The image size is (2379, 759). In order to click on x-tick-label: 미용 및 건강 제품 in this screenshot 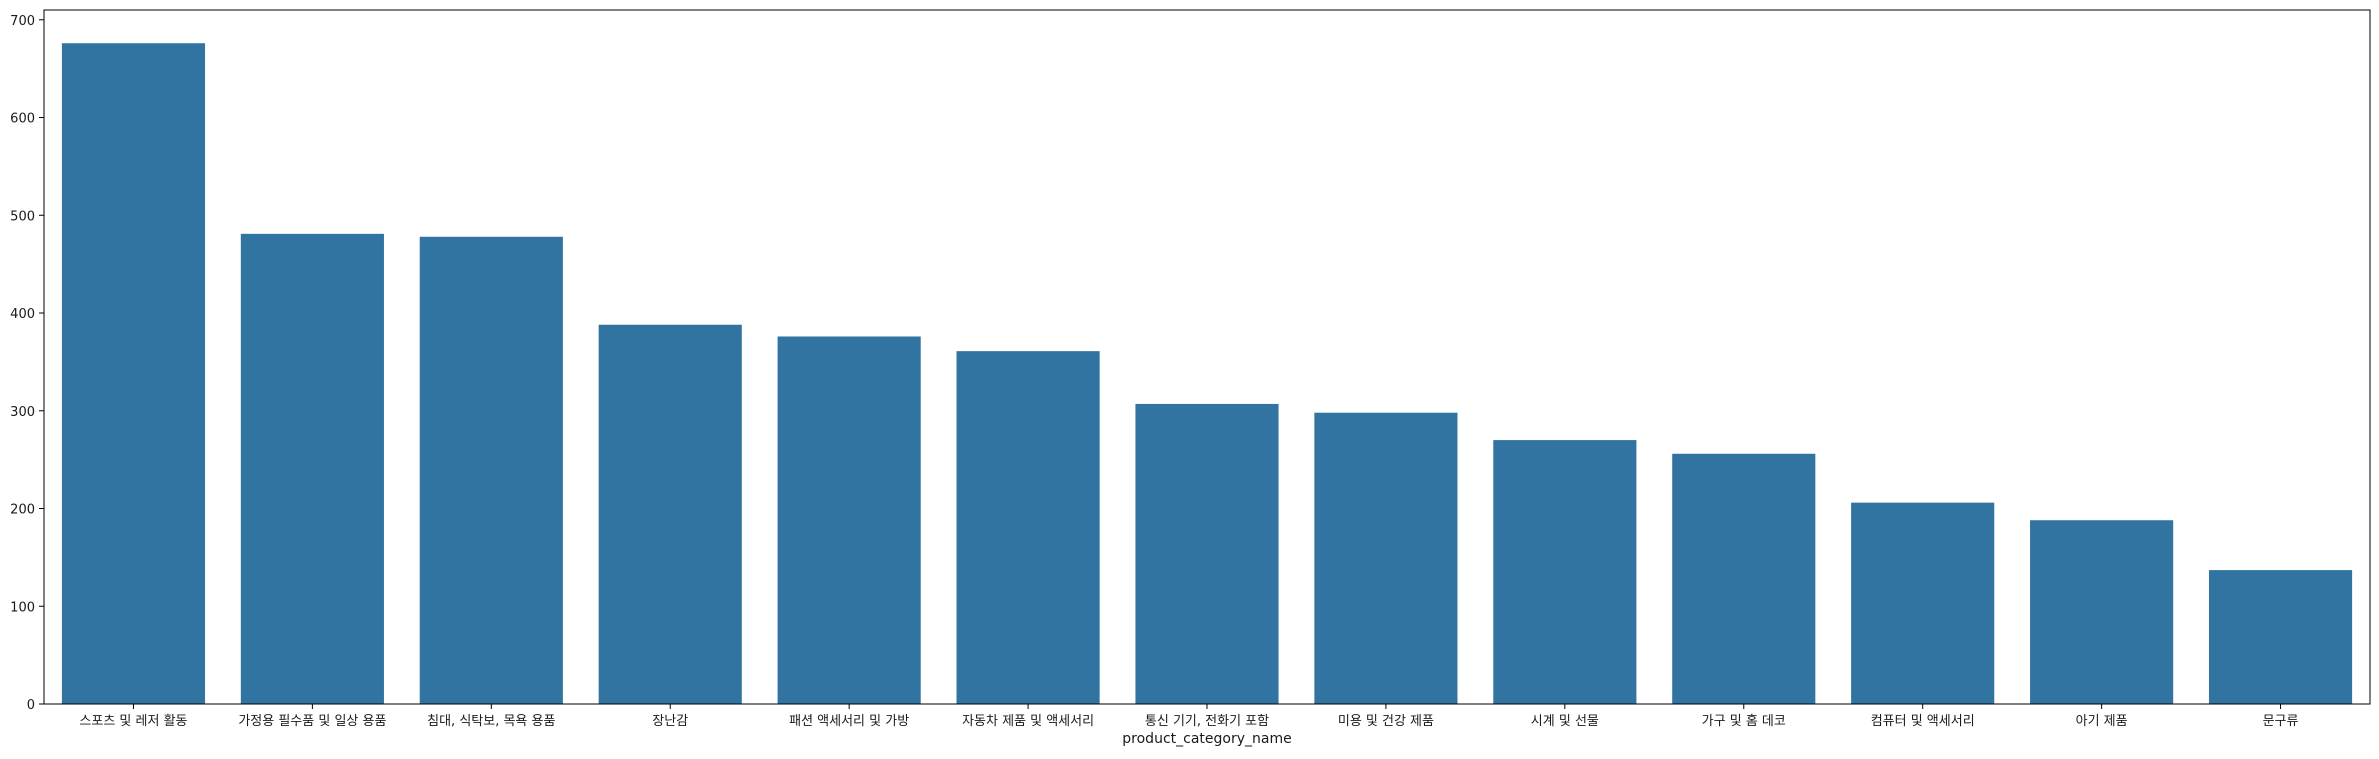, I will do `click(1386, 721)`.